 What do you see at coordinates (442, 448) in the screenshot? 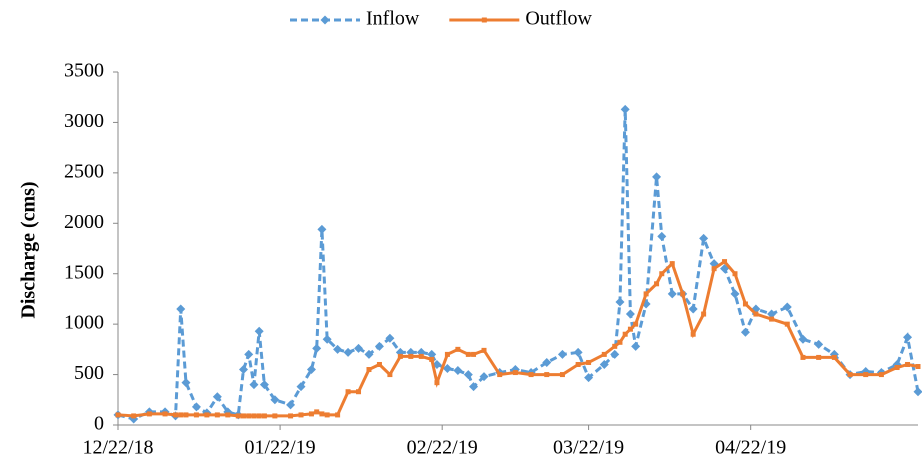
I see `x-tick-label: 02/22/19` at bounding box center [442, 448].